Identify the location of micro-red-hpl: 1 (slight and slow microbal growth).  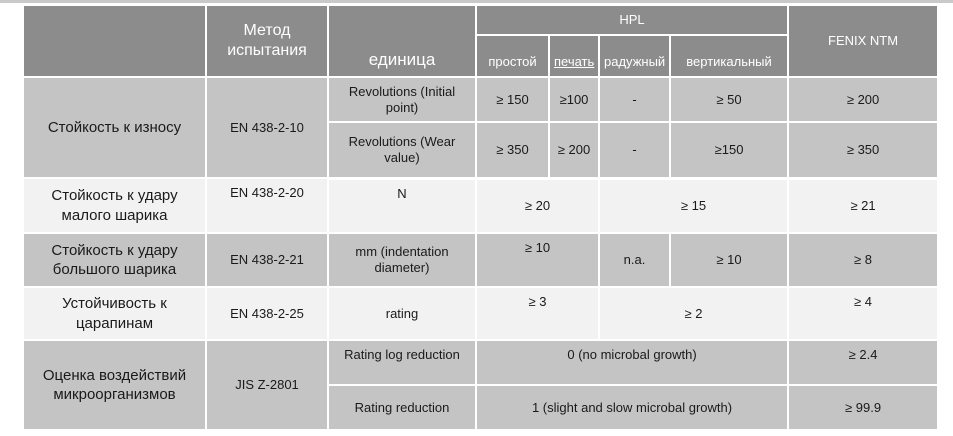
(632, 407).